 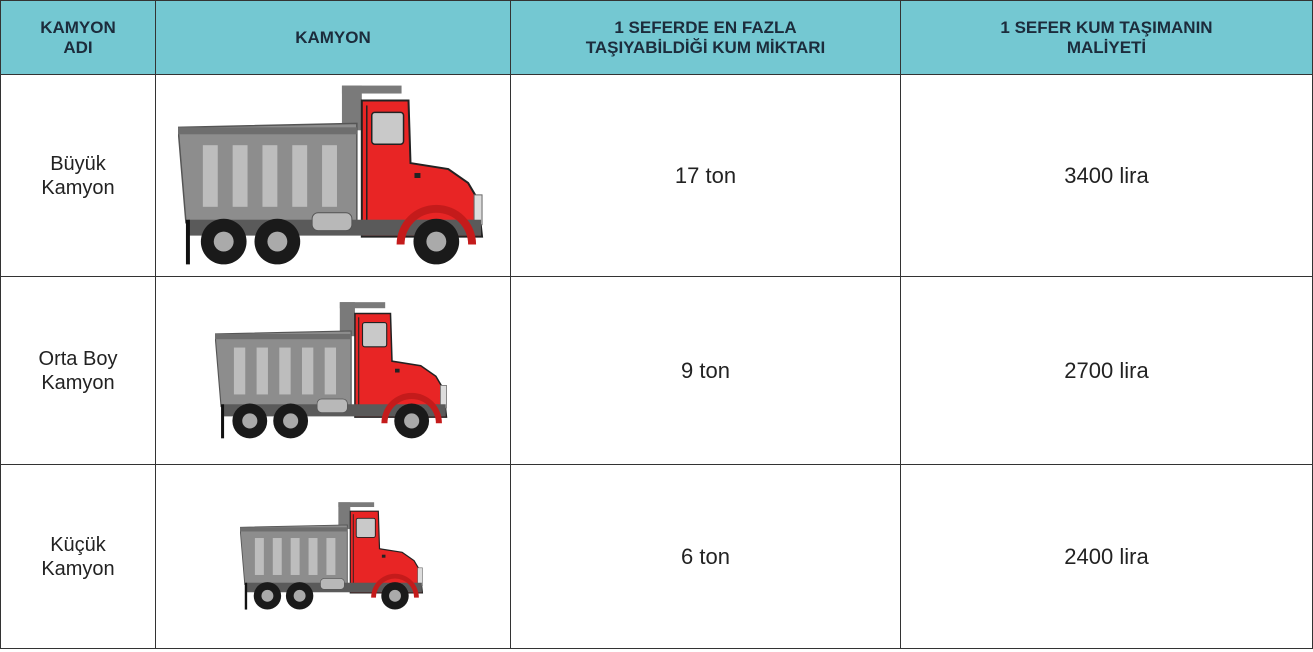 What do you see at coordinates (78, 163) in the screenshot?
I see `truck-name: Büyük` at bounding box center [78, 163].